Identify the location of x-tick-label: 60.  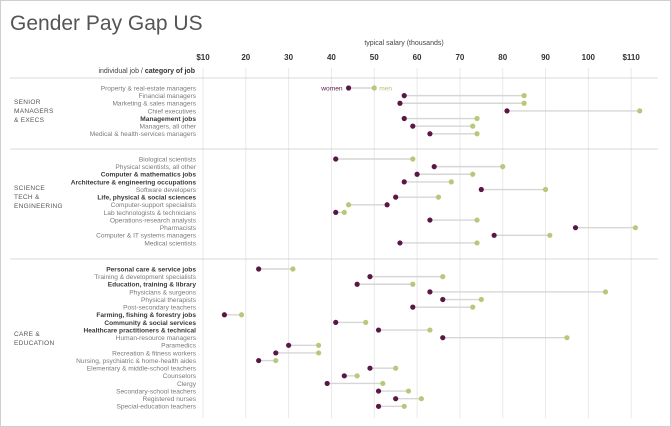
(417, 57).